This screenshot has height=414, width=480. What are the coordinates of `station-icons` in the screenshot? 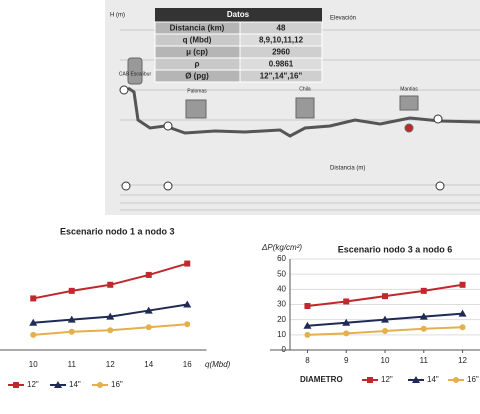 It's located at (273, 95).